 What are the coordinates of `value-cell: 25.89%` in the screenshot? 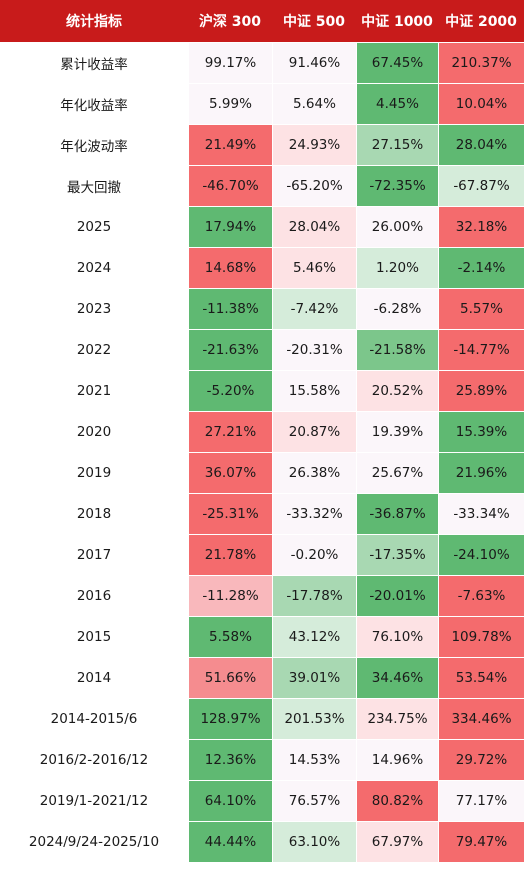 It's located at (481, 391).